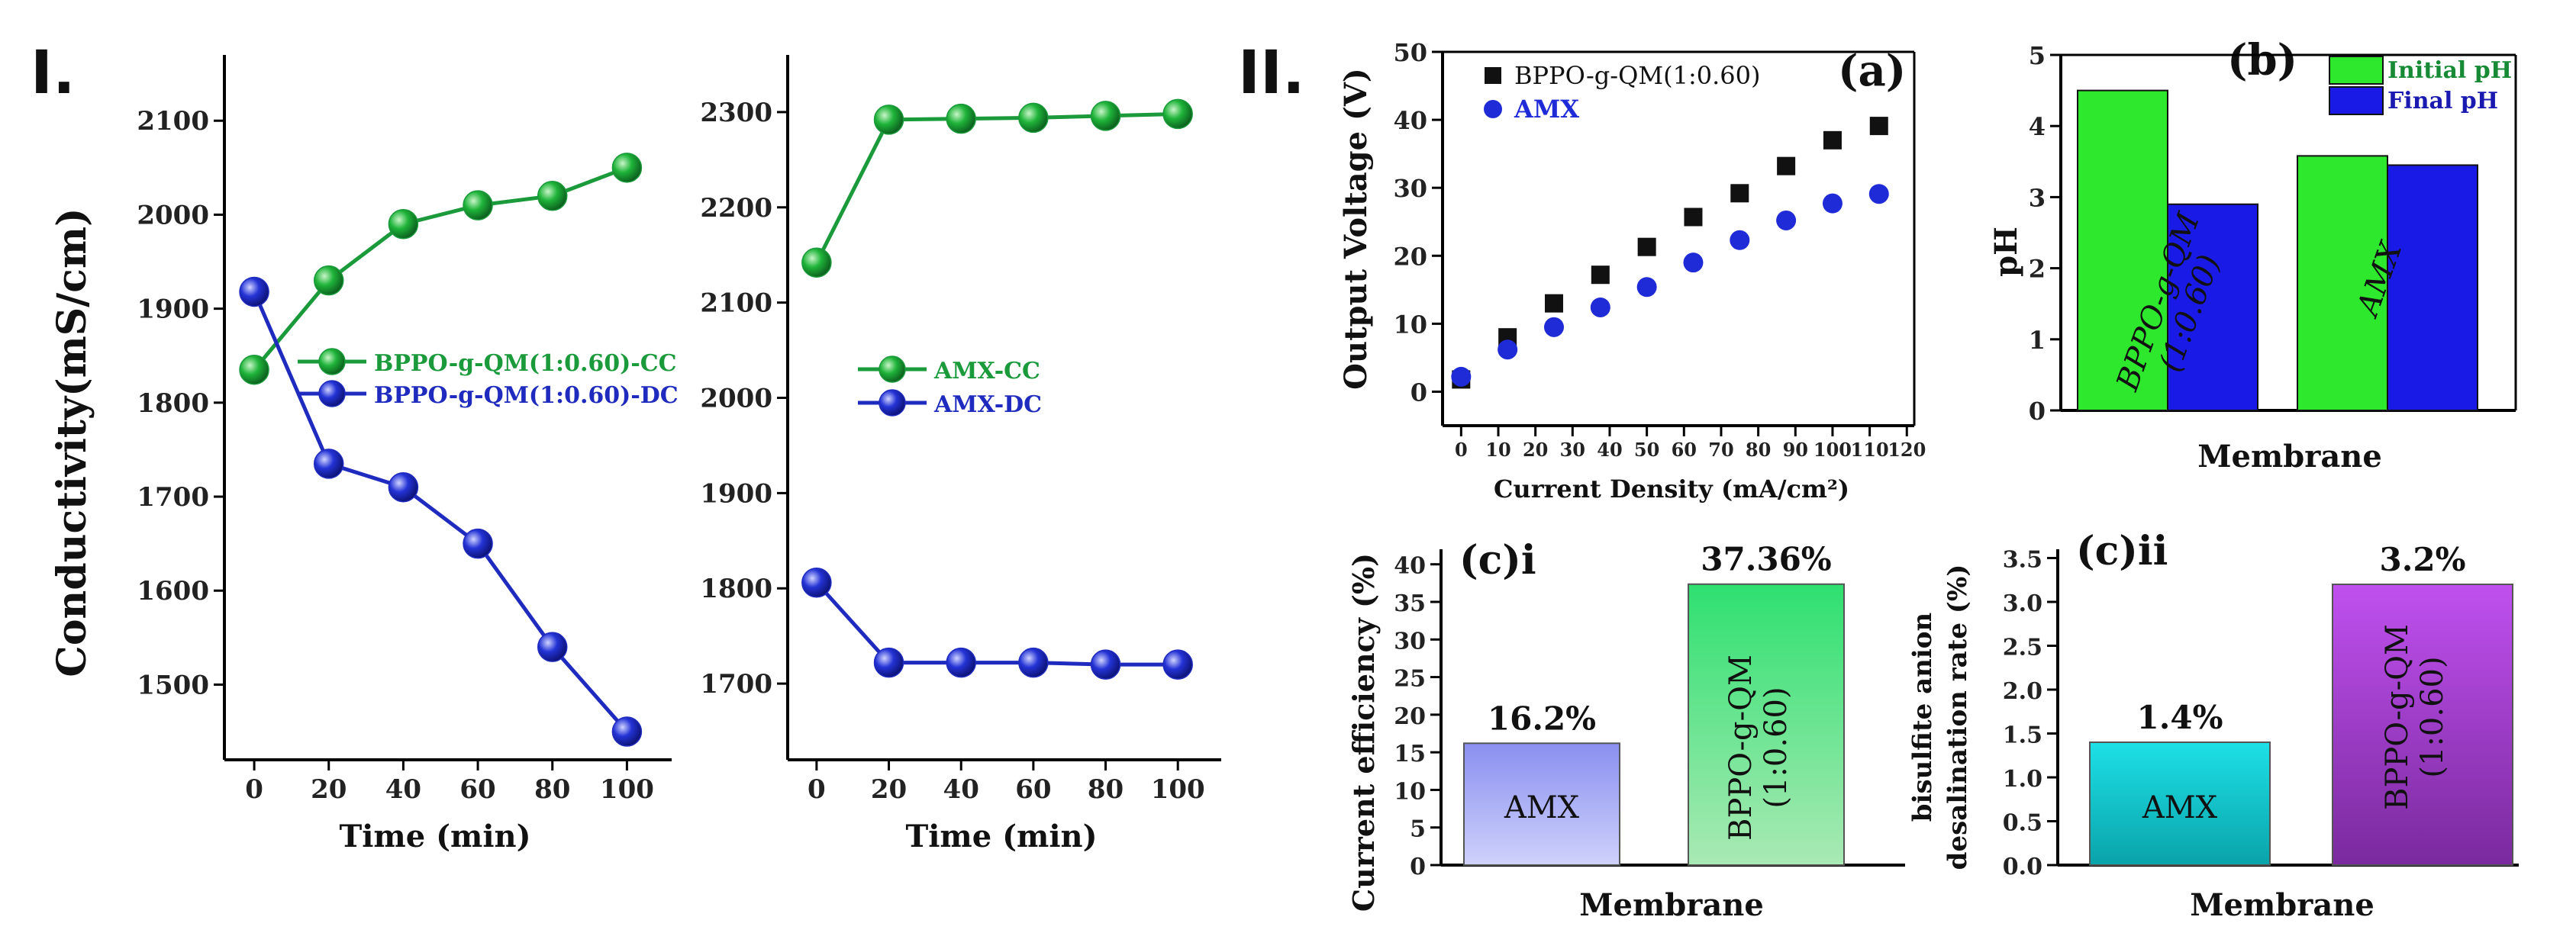 The width and height of the screenshot is (2576, 949). What do you see at coordinates (1410, 754) in the screenshot?
I see `y-tick-label: 15` at bounding box center [1410, 754].